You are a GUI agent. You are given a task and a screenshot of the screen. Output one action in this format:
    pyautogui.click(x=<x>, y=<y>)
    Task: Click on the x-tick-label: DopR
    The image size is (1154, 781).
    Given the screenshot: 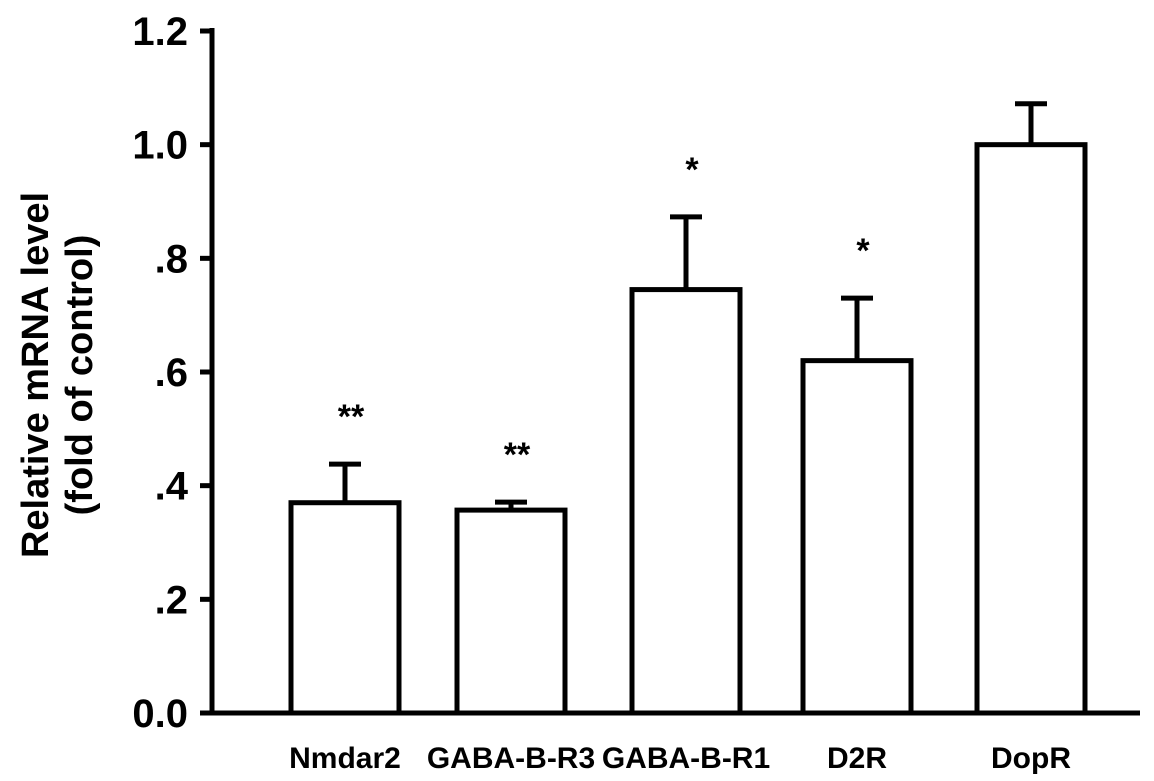 What is the action you would take?
    pyautogui.click(x=1031, y=758)
    